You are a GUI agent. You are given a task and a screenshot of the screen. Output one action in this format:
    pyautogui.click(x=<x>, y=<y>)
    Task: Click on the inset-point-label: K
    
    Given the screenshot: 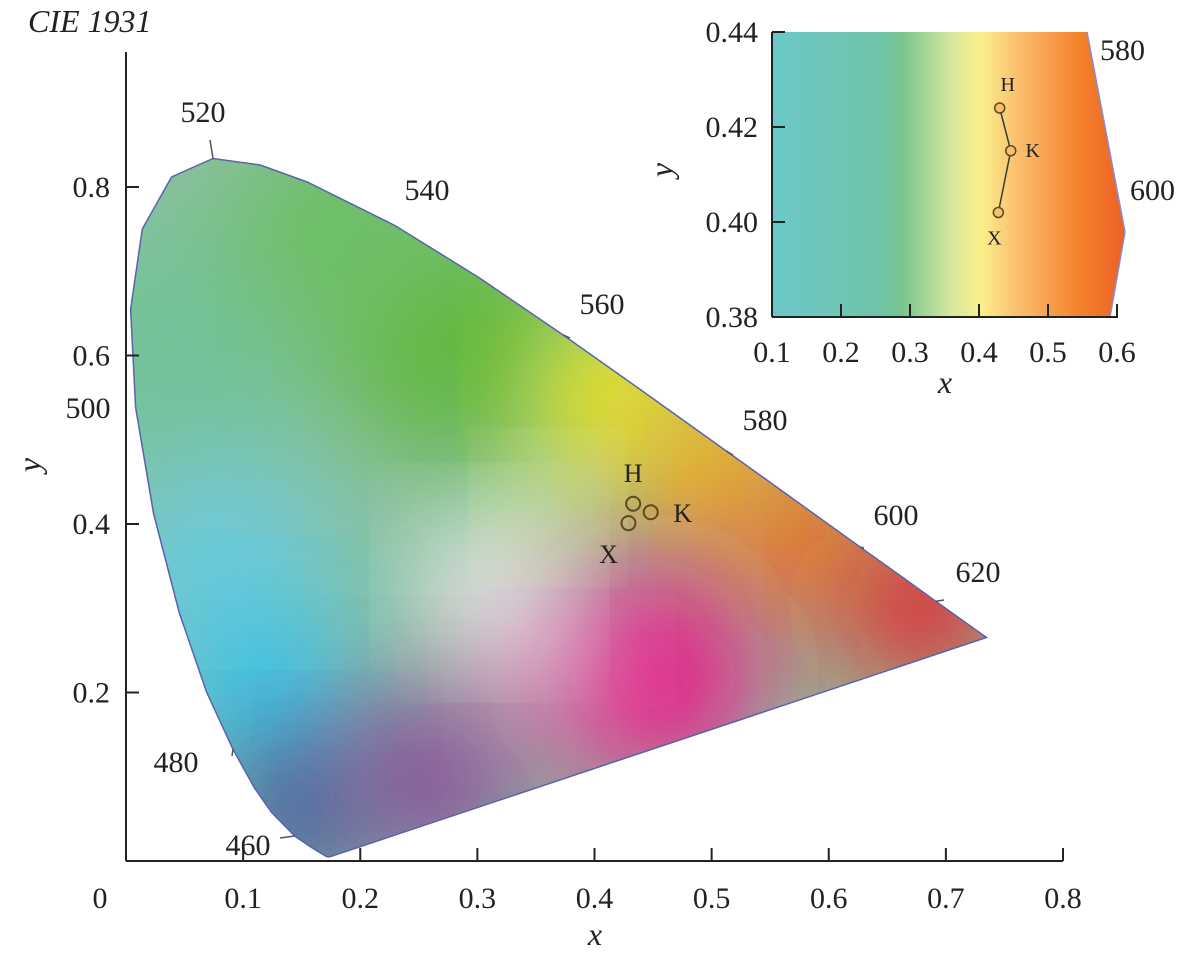 What is the action you would take?
    pyautogui.click(x=1033, y=151)
    